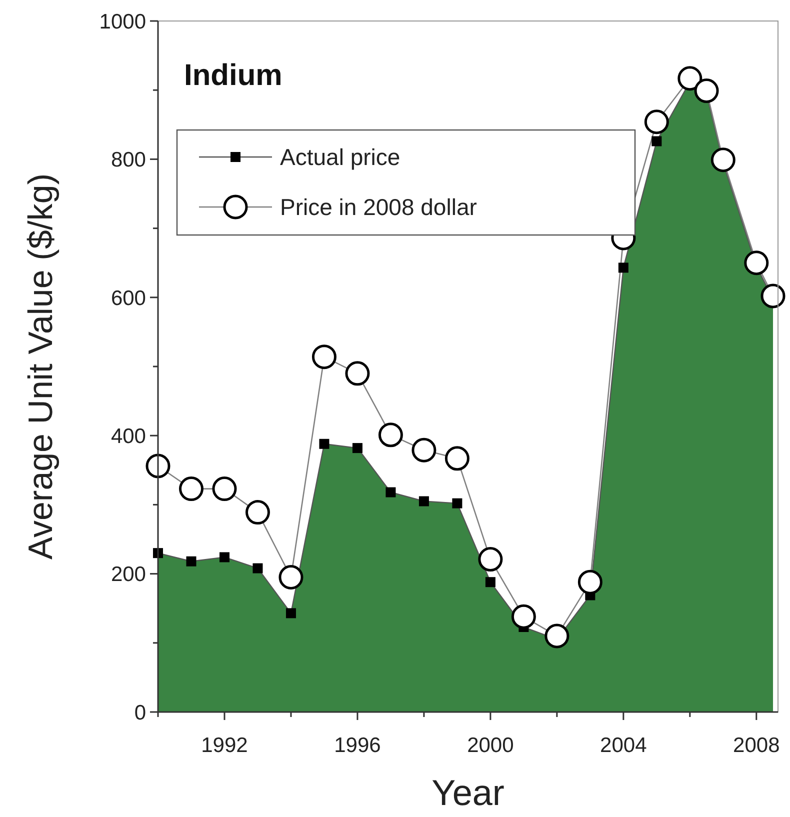 The image size is (790, 817). Describe the element at coordinates (357, 745) in the screenshot. I see `x-tick-label: 1996` at that location.